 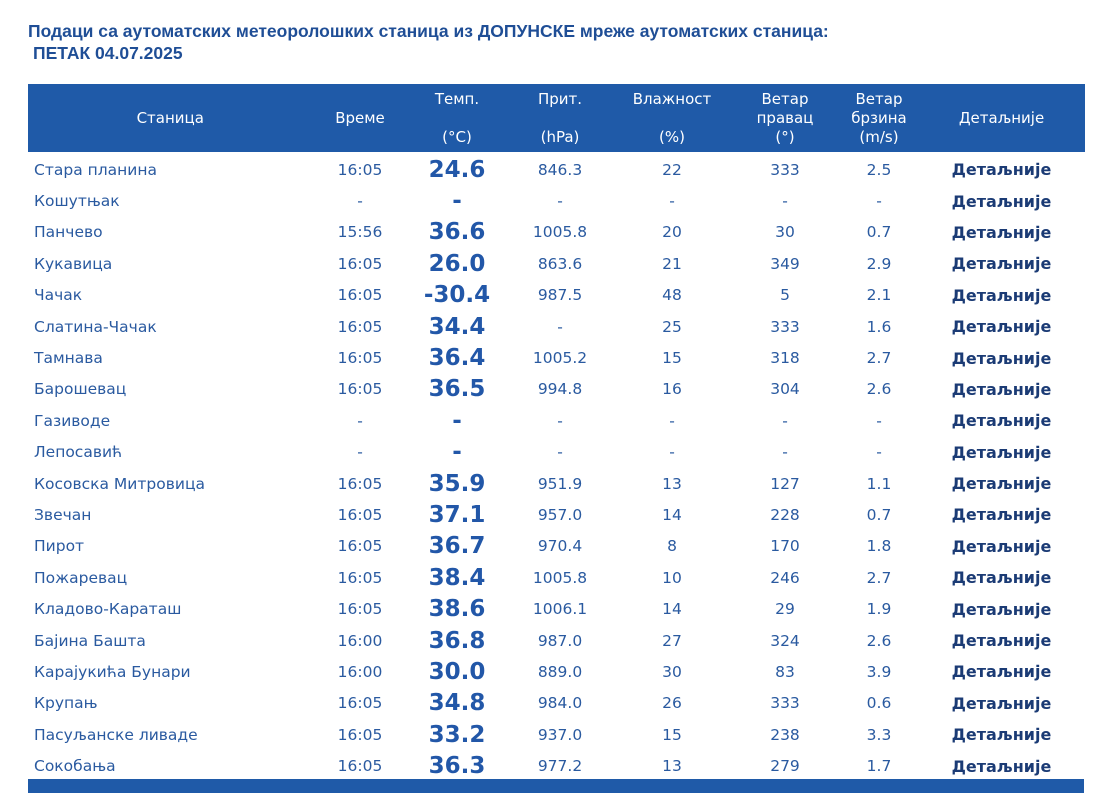 What do you see at coordinates (457, 766) in the screenshot?
I see `cell-temperature: 36.3` at bounding box center [457, 766].